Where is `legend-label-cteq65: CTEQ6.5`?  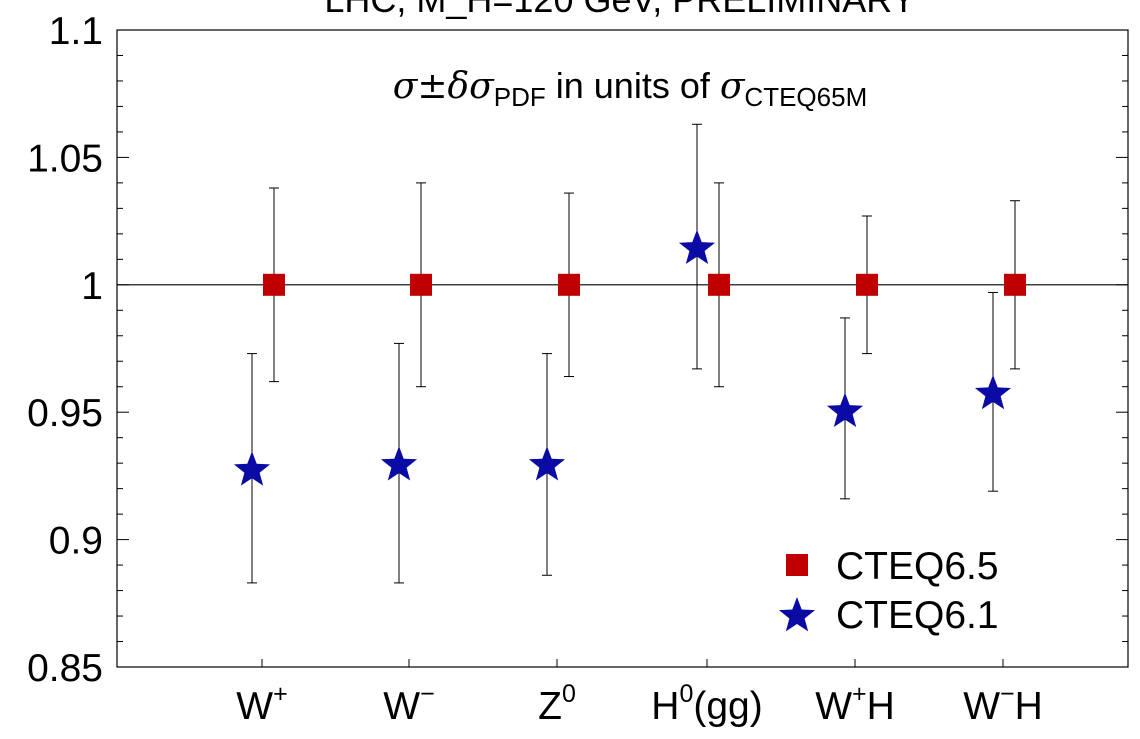 legend-label-cteq65: CTEQ6.5 is located at coordinates (917, 566).